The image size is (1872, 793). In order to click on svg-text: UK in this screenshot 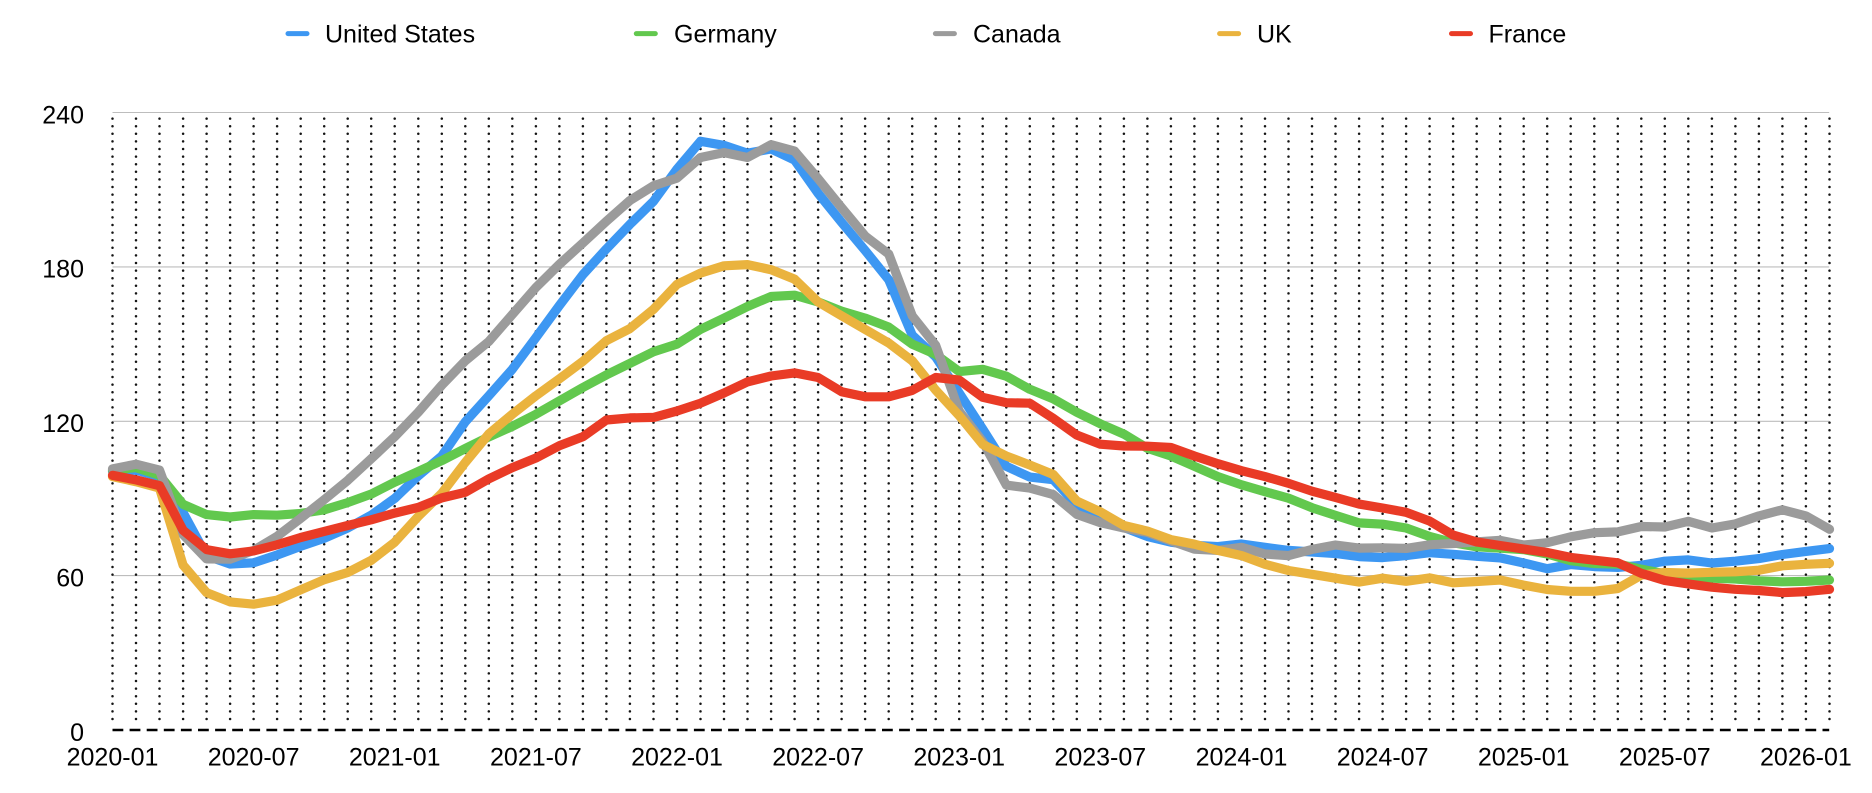, I will do `click(1274, 35)`.